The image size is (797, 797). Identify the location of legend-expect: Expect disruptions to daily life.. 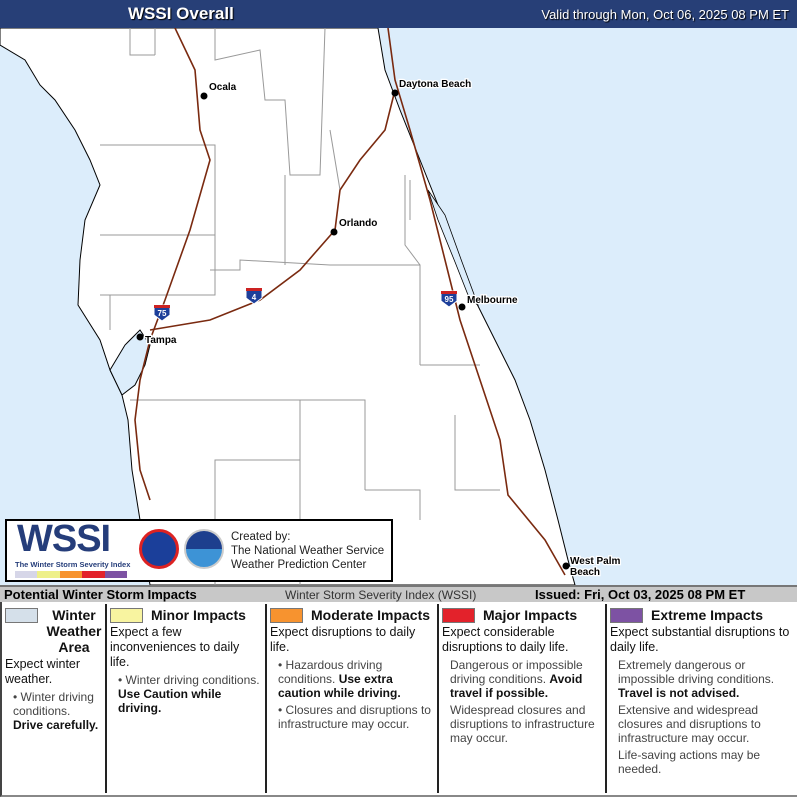
(343, 639).